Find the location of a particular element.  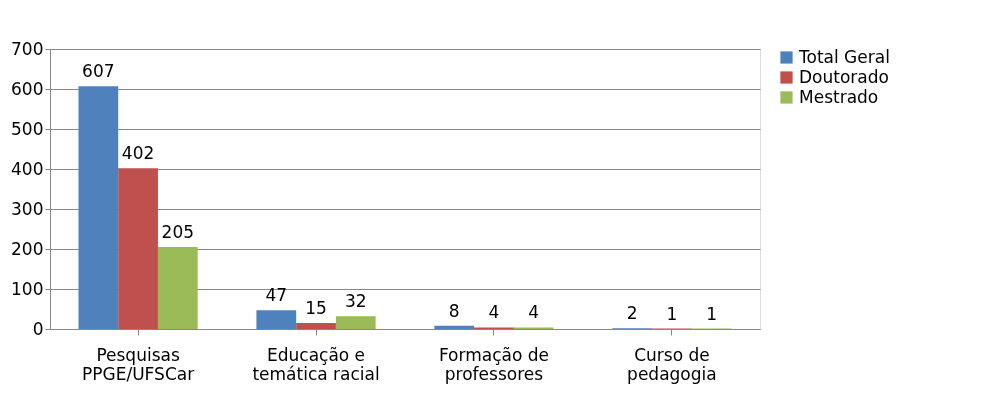

data-label: 205 is located at coordinates (178, 232).